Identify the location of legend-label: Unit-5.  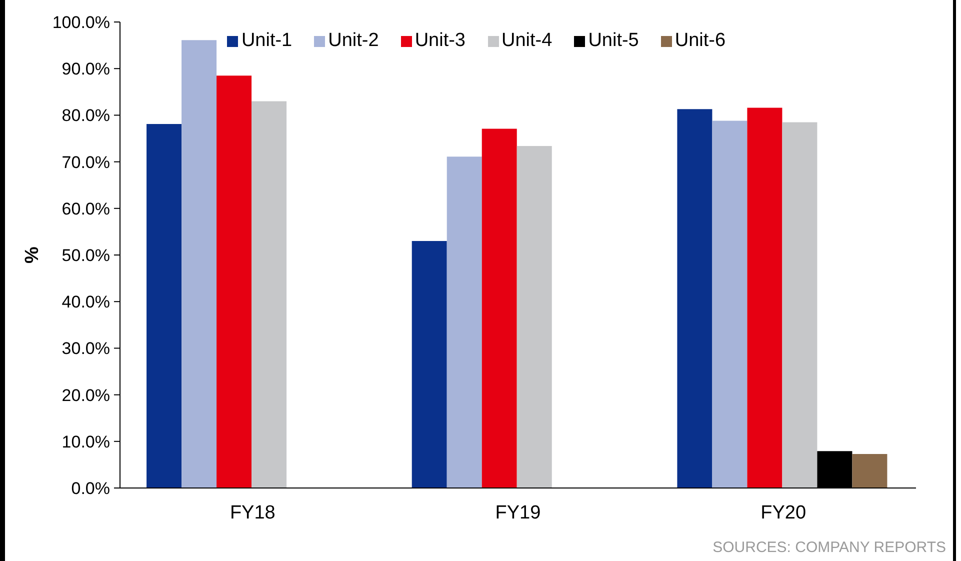
(613, 40).